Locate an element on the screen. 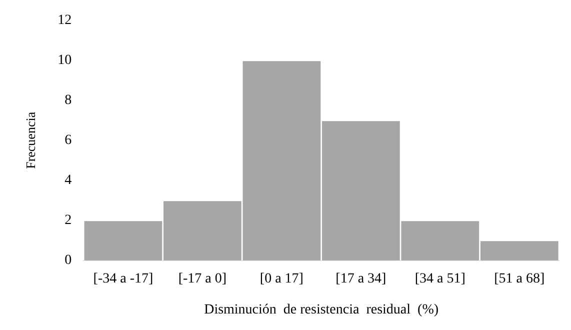 The height and width of the screenshot is (330, 571). x-tick-label: [51 a 68] is located at coordinates (519, 278).